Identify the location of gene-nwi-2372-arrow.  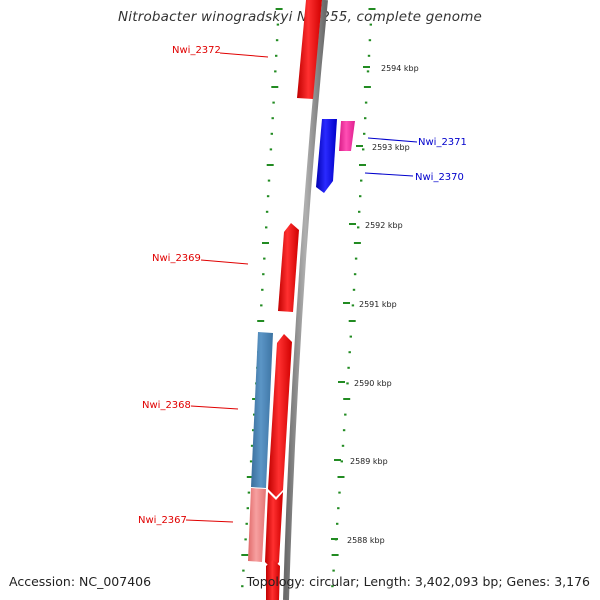
(309, 49).